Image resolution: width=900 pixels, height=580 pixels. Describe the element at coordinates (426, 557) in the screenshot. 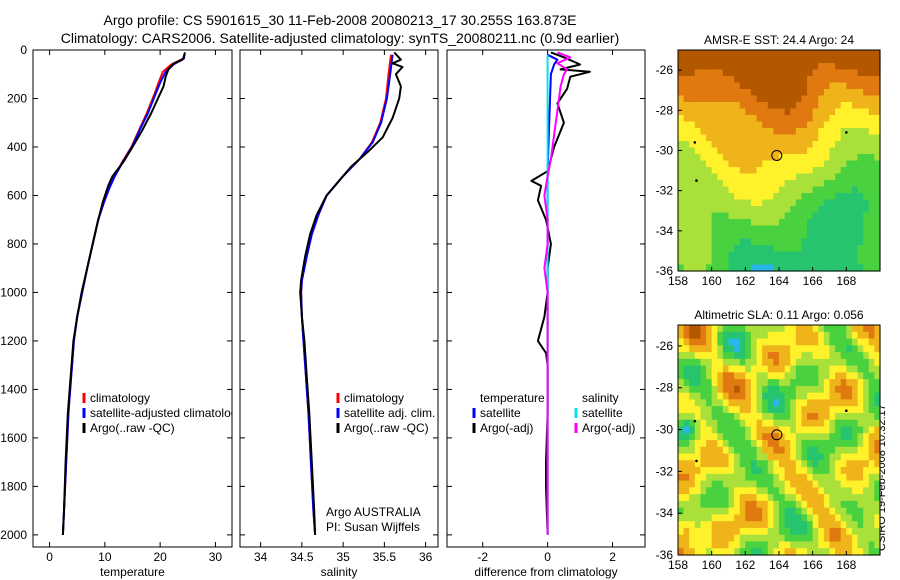

I see `salinity-xtick-label: 36` at that location.